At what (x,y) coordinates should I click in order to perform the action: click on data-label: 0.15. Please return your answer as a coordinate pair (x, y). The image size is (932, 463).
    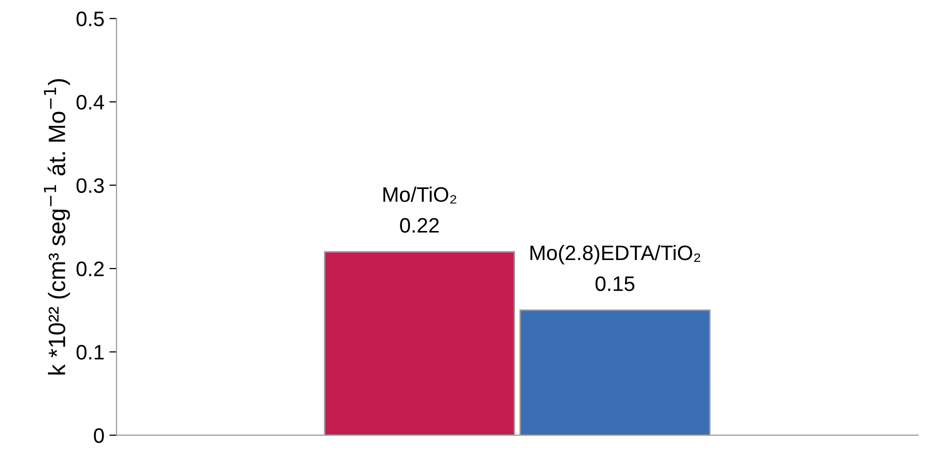
    Looking at the image, I should click on (615, 284).